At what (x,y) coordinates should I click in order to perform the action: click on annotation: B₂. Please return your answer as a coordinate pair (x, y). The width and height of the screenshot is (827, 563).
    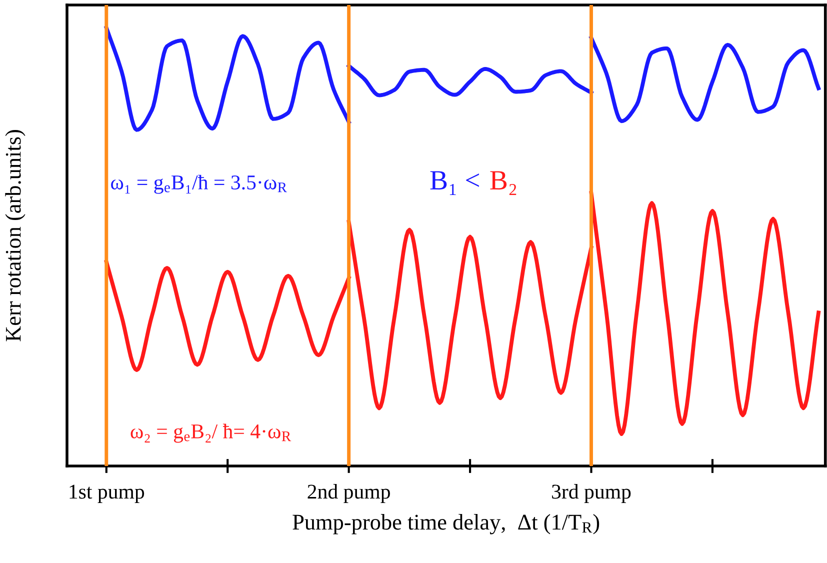
    Looking at the image, I should click on (503, 183).